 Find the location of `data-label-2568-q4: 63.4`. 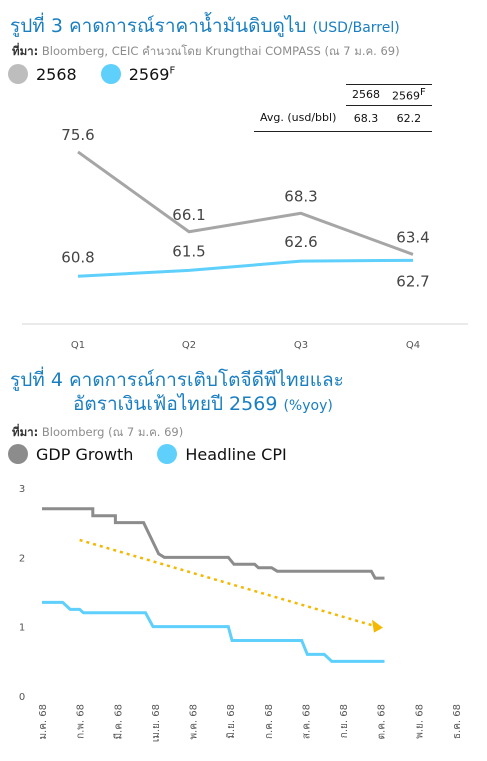

data-label-2568-q4: 63.4 is located at coordinates (412, 237).